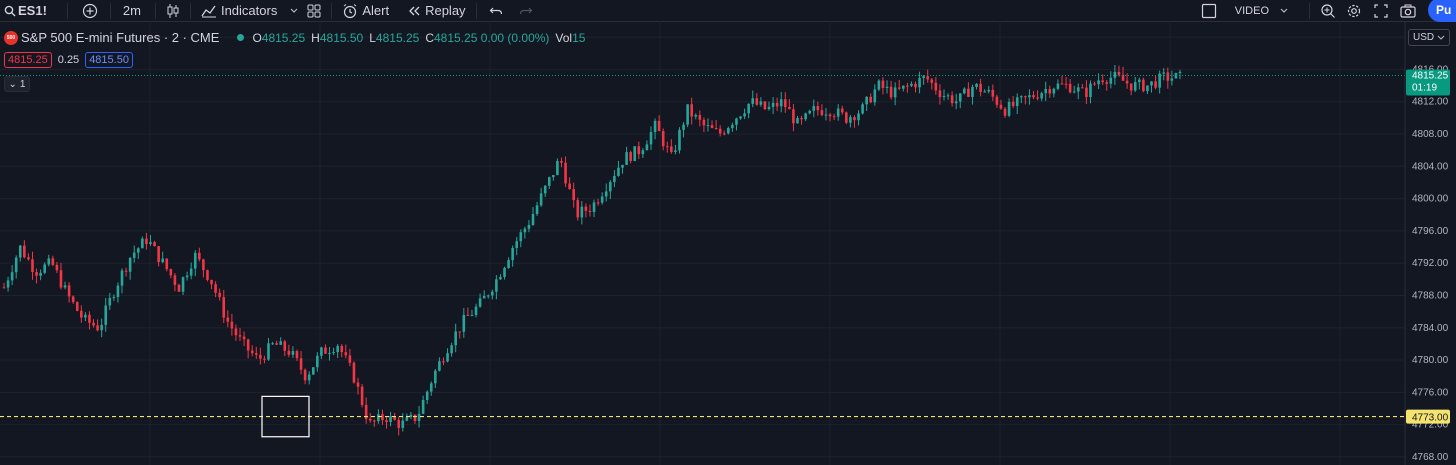 The image size is (1456, 465). Describe the element at coordinates (350, 11) in the screenshot. I see `alarm-clock-icon` at that location.